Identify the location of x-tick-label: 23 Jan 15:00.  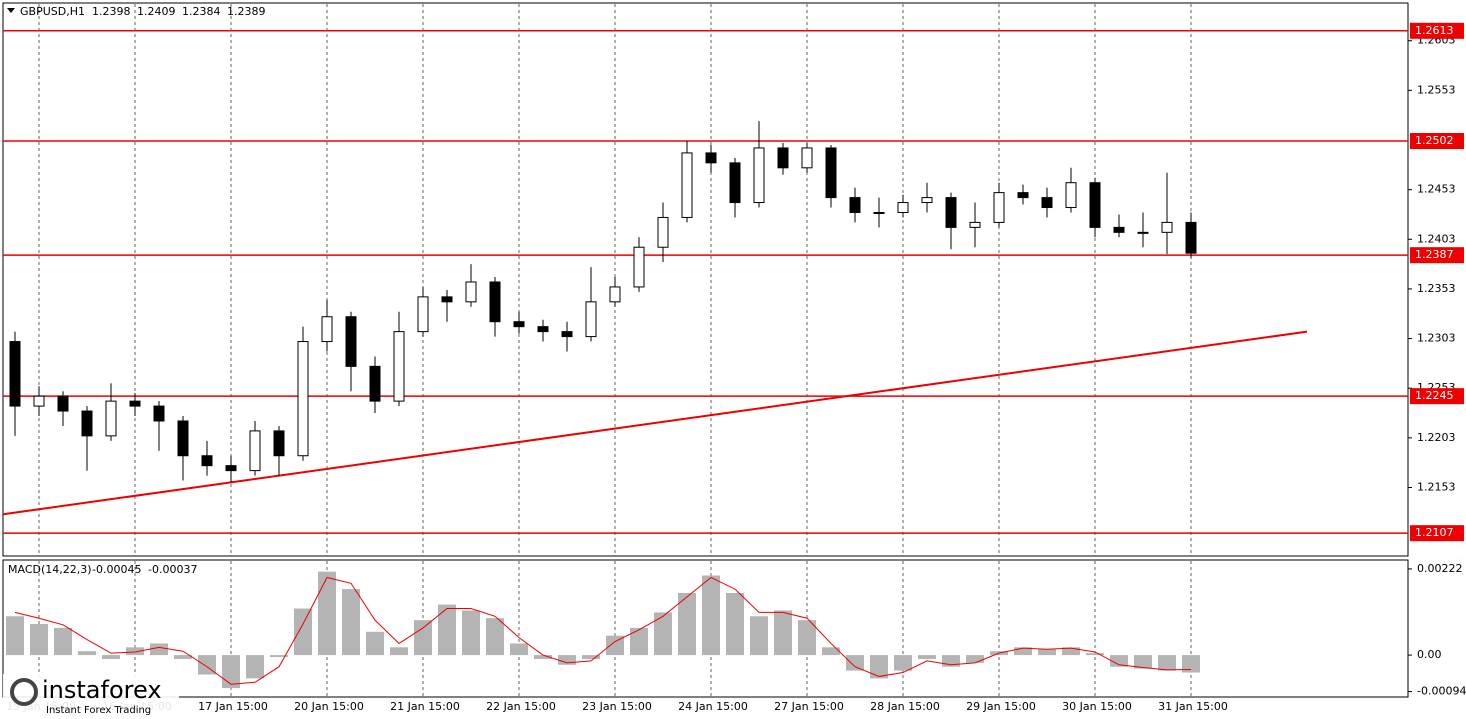
(617, 706).